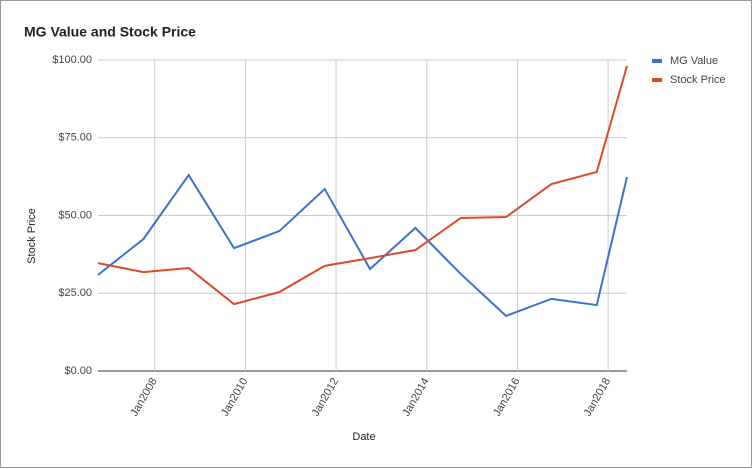 This screenshot has height=469, width=753. I want to click on legend-label: MG Value, so click(694, 61).